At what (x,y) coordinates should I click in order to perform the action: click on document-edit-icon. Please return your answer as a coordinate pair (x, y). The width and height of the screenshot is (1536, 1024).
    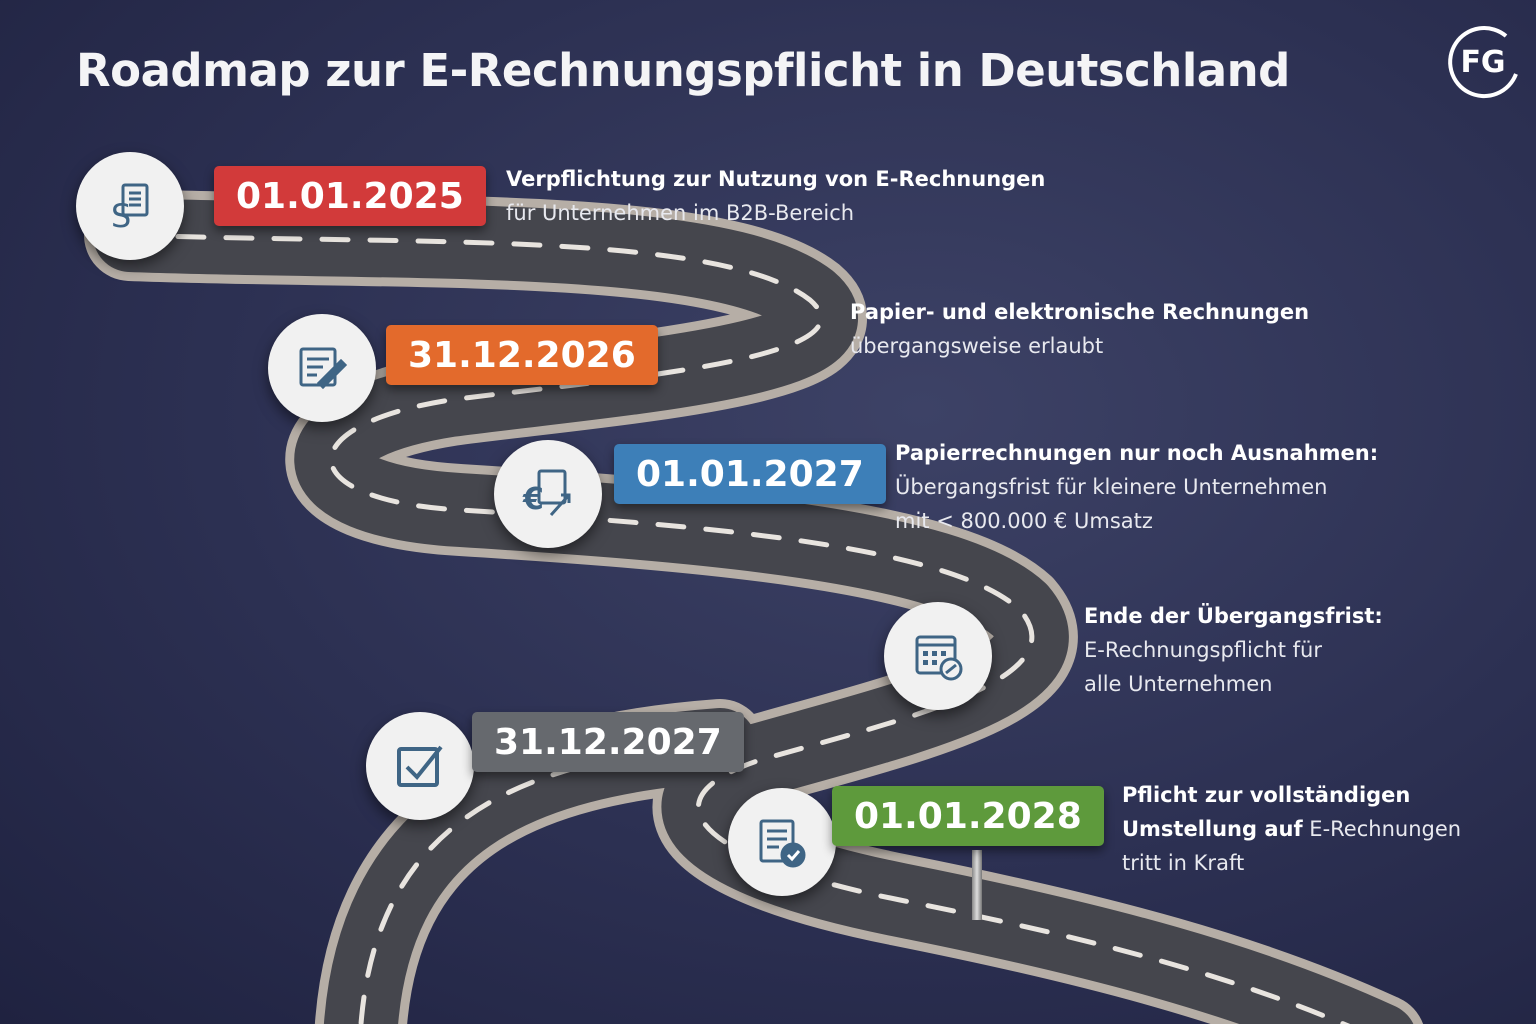
    Looking at the image, I should click on (322, 368).